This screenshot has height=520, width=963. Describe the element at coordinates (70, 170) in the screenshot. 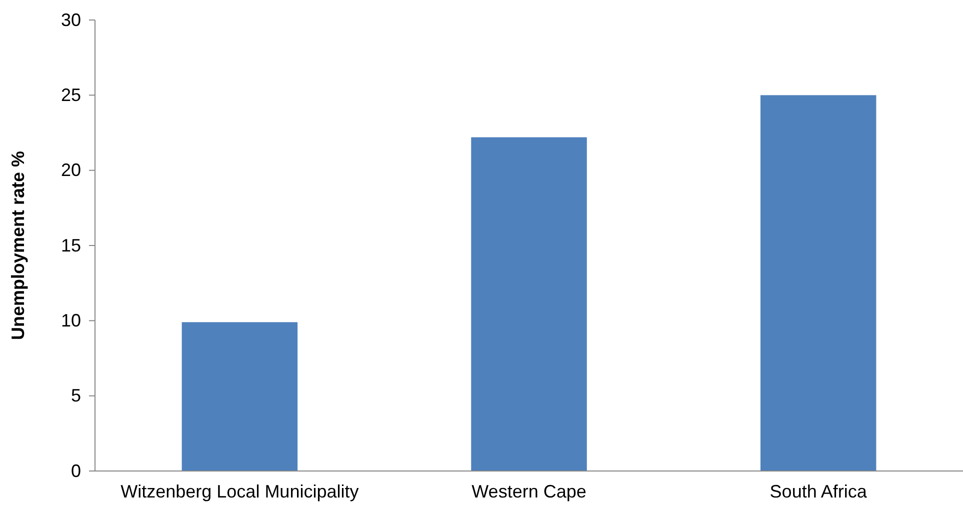

I see `y-tick-label: 20` at that location.